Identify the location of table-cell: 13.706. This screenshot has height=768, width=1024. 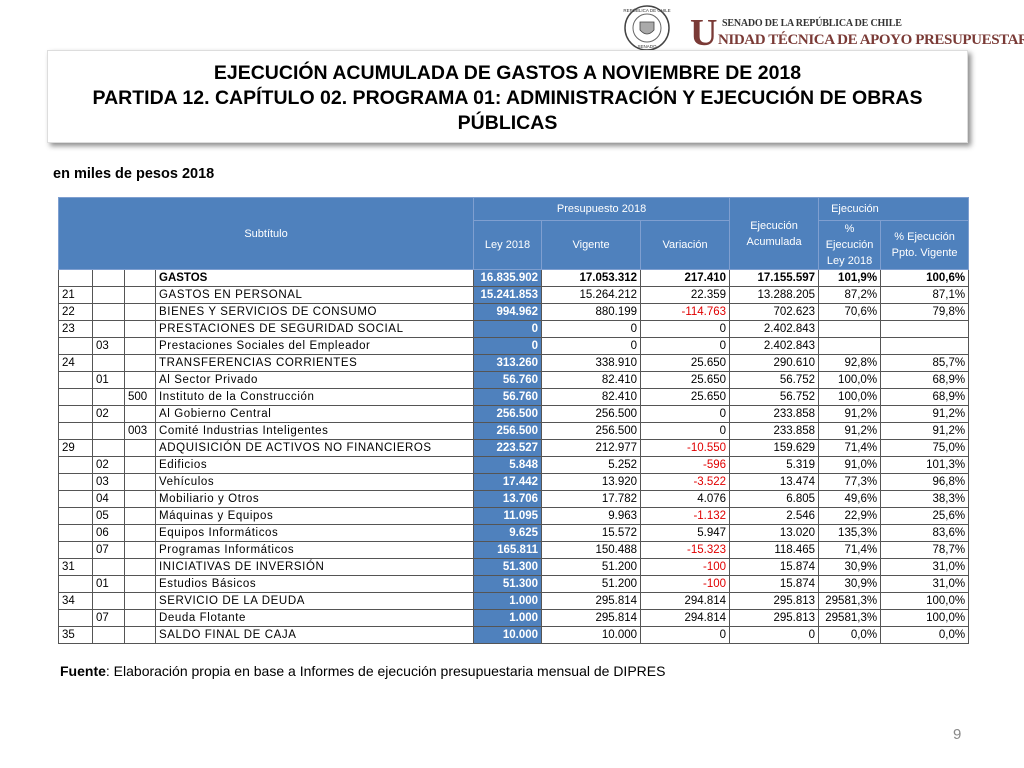
(508, 499).